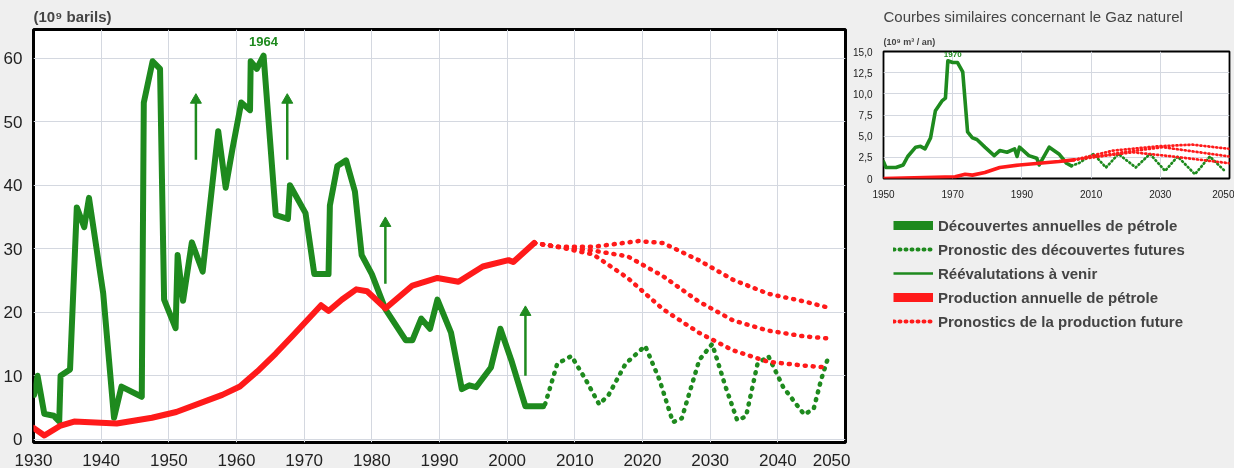  Describe the element at coordinates (72, 16) in the screenshot. I see `y-axis-title: (10⁹ barils)` at that location.